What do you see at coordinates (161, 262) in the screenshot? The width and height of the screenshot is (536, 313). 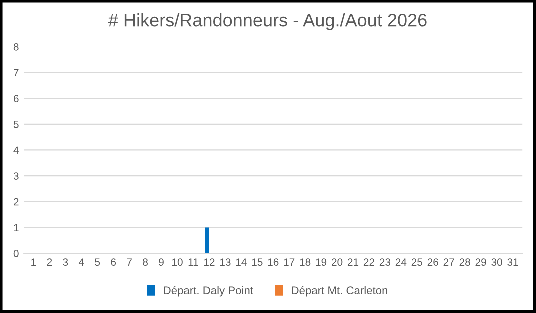 I see `x-tick-label: 9` at bounding box center [161, 262].